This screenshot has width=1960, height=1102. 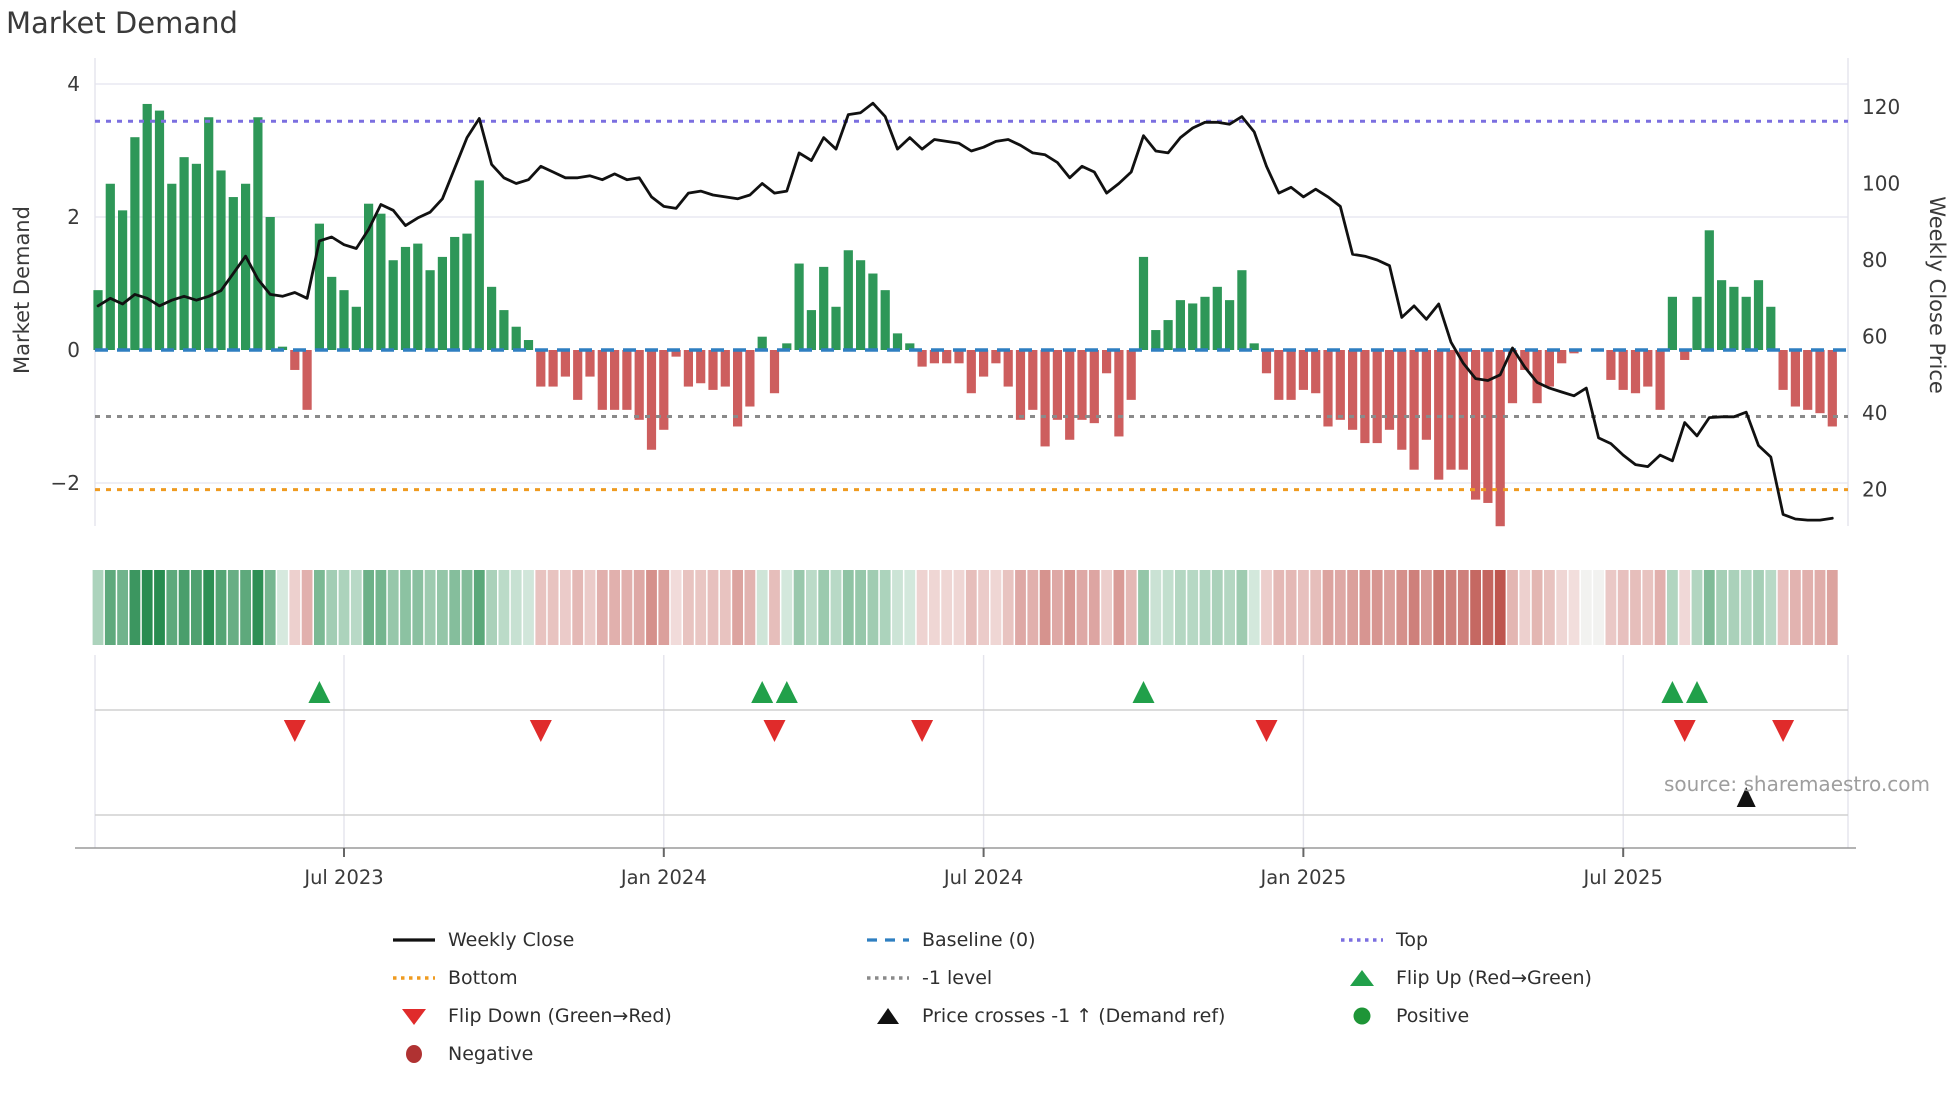 What do you see at coordinates (1362, 1016) in the screenshot?
I see `positive-dot-icon` at bounding box center [1362, 1016].